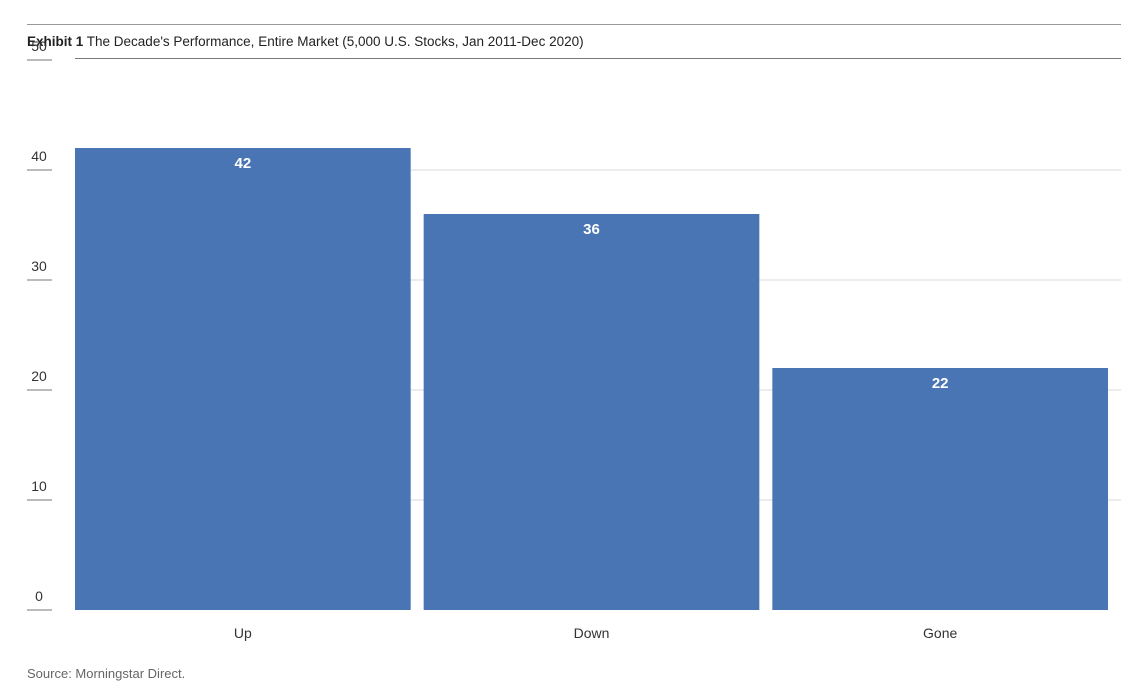  What do you see at coordinates (39, 46) in the screenshot?
I see `y-tick-label: 50` at bounding box center [39, 46].